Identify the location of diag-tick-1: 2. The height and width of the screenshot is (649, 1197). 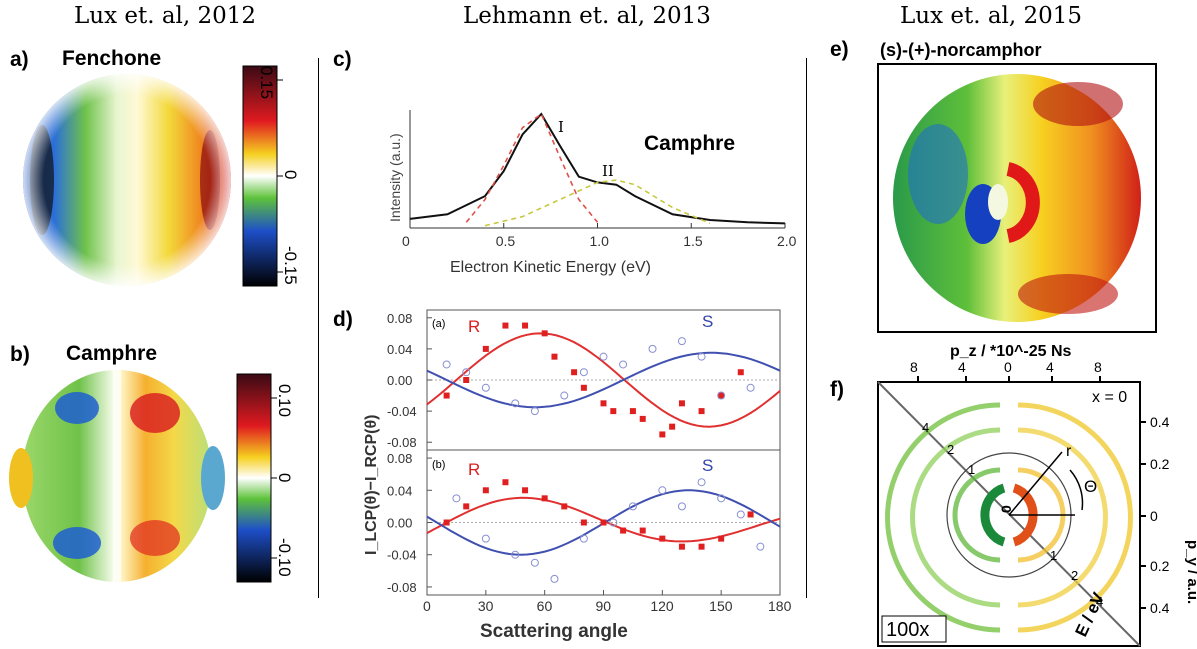
(950, 449).